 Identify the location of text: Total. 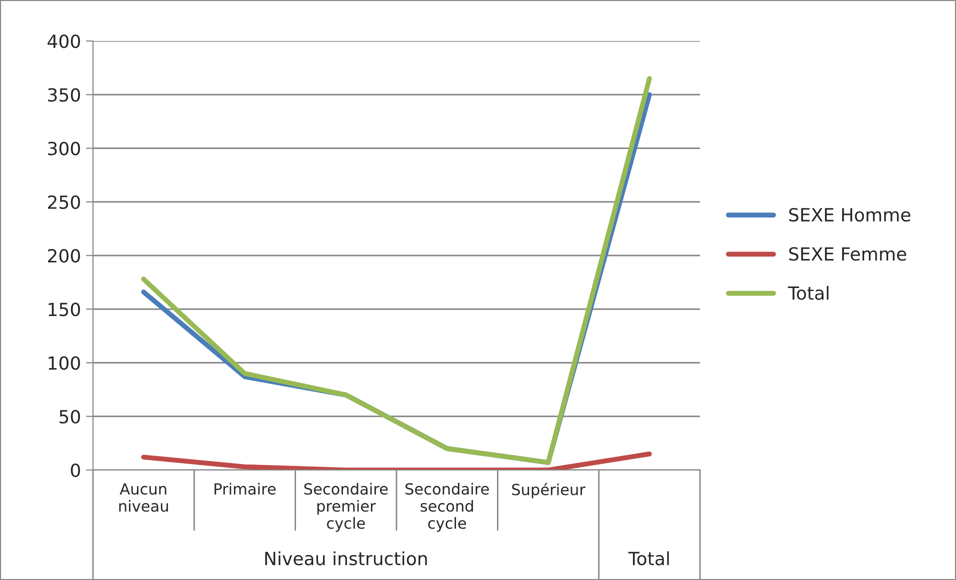
(648, 558).